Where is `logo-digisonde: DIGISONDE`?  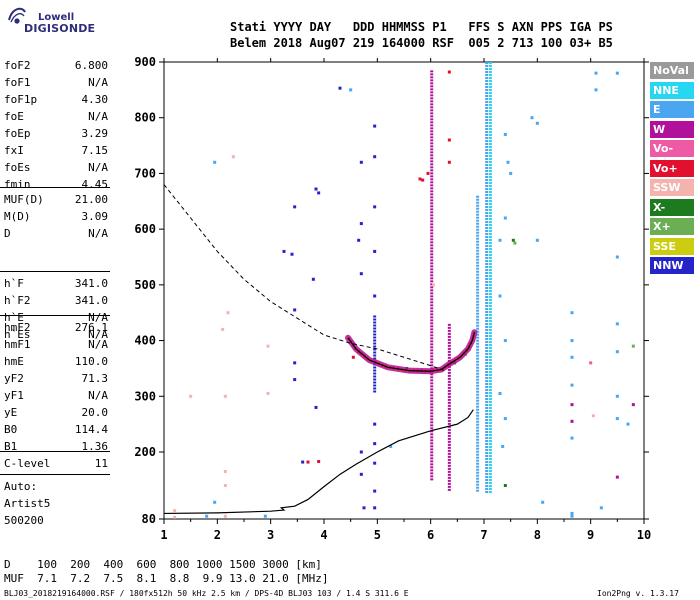 logo-digisonde: DIGISONDE is located at coordinates (60, 28).